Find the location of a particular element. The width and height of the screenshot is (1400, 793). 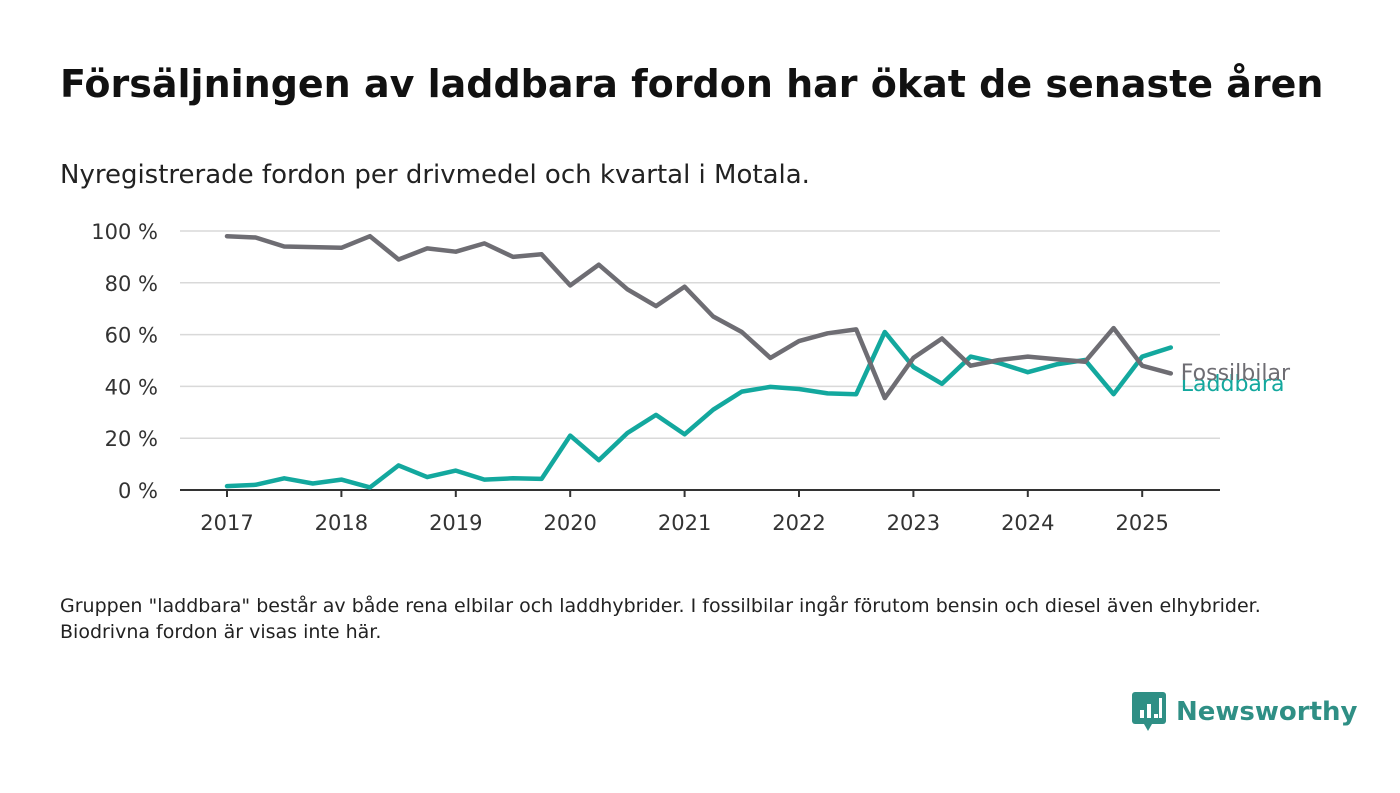

brand-logo: Newsworthy is located at coordinates (1244, 712).